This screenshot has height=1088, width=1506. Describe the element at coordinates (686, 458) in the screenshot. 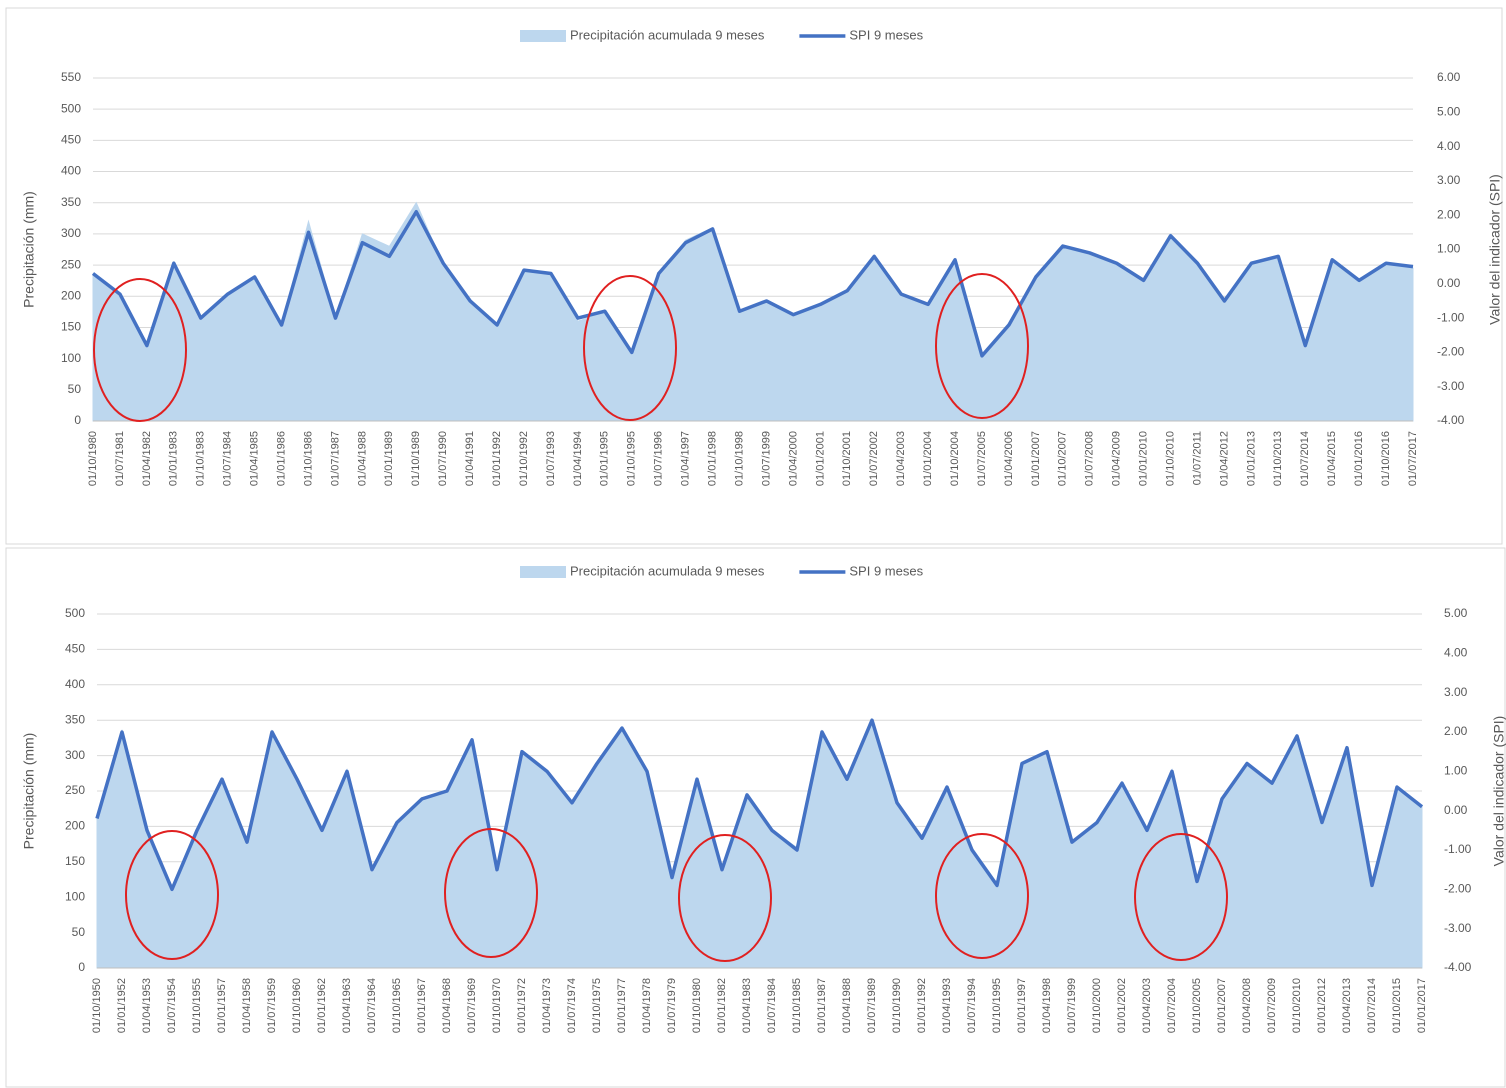

I see `x-tick-label: 01/04/1997` at that location.